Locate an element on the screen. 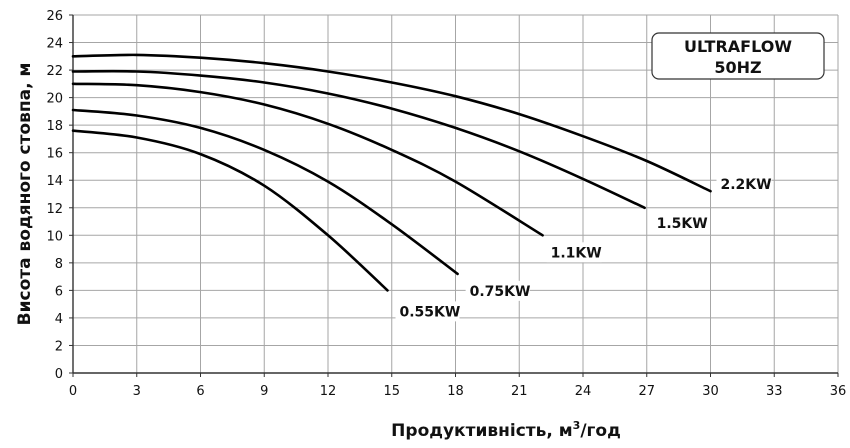 Image resolution: width=850 pixels, height=448 pixels. x-tick-label: 9 is located at coordinates (264, 391).